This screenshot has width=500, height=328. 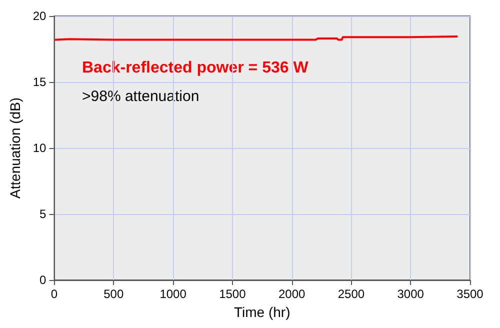 I want to click on y-tick-label: 0, so click(x=43, y=280).